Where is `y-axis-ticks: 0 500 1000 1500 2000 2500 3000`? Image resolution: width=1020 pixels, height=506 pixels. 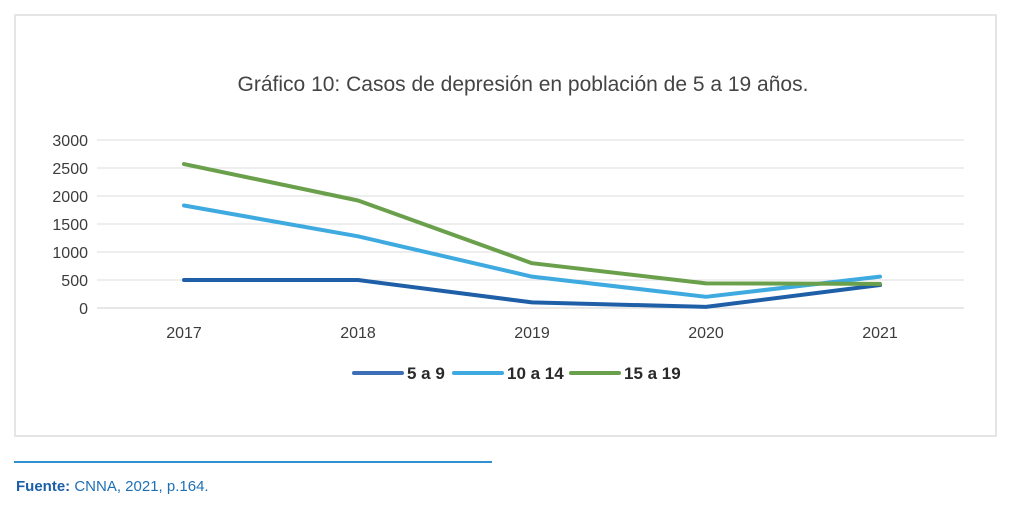
y-axis-ticks: 0 500 1000 1500 2000 2500 3000 is located at coordinates (70, 225).